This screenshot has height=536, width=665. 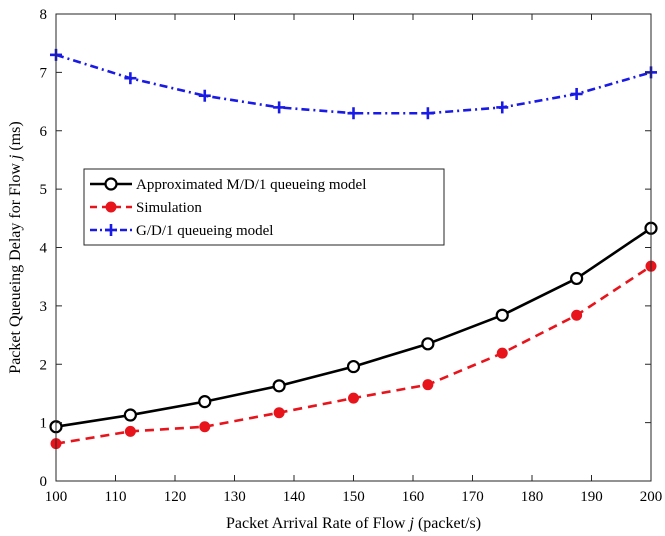 What do you see at coordinates (44, 365) in the screenshot?
I see `y-tick-label: 2` at bounding box center [44, 365].